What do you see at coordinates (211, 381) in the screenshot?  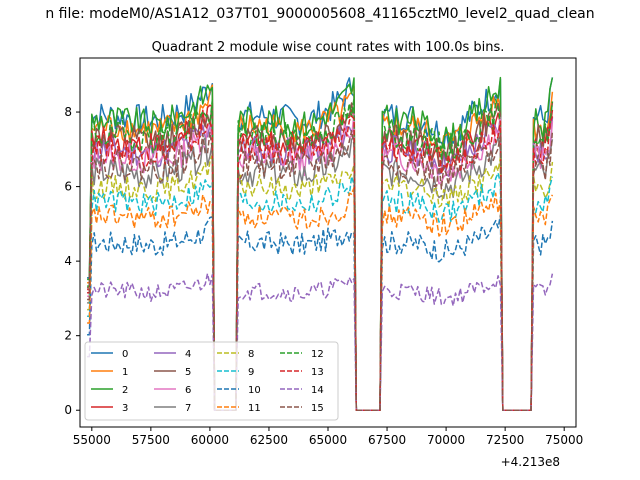 I see `legend-box` at bounding box center [211, 381].